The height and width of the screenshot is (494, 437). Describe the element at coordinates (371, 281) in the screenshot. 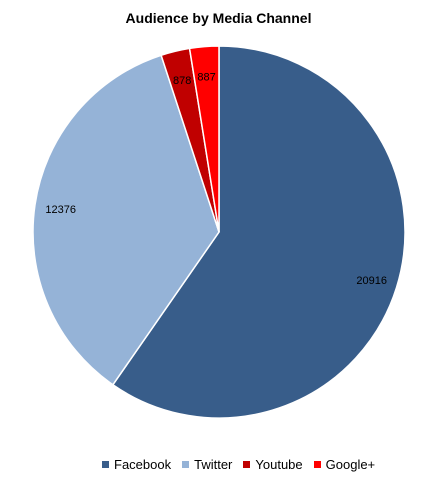

I see `data-label-facebook: 20916` at that location.